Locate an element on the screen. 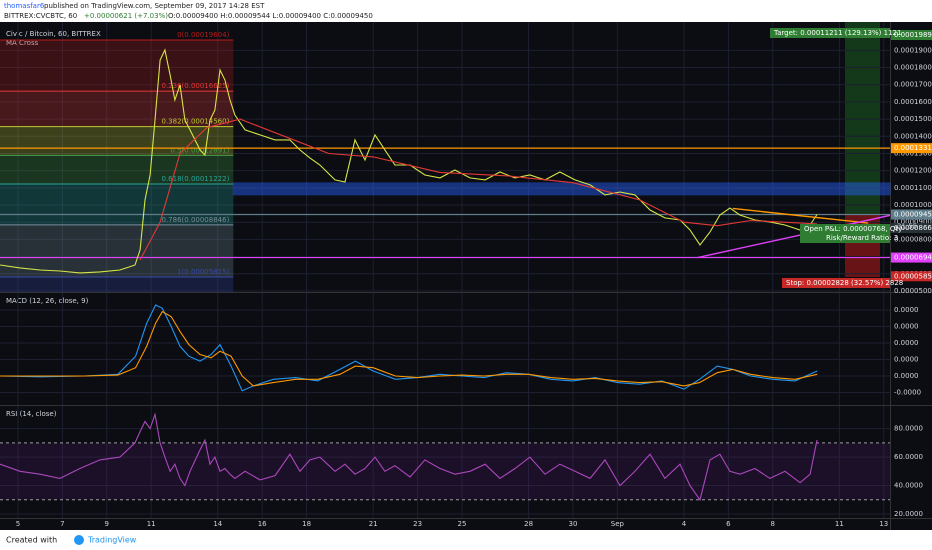  fib-label: 0.786(0.00008846) is located at coordinates (196, 220).